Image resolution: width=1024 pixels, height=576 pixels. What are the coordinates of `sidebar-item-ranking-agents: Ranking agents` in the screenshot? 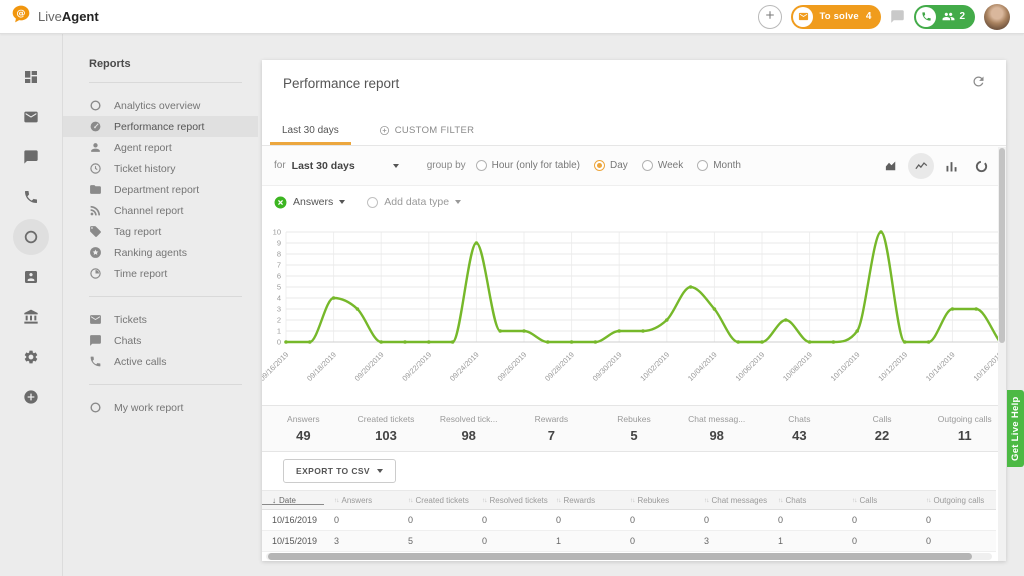 It's located at (160, 252).